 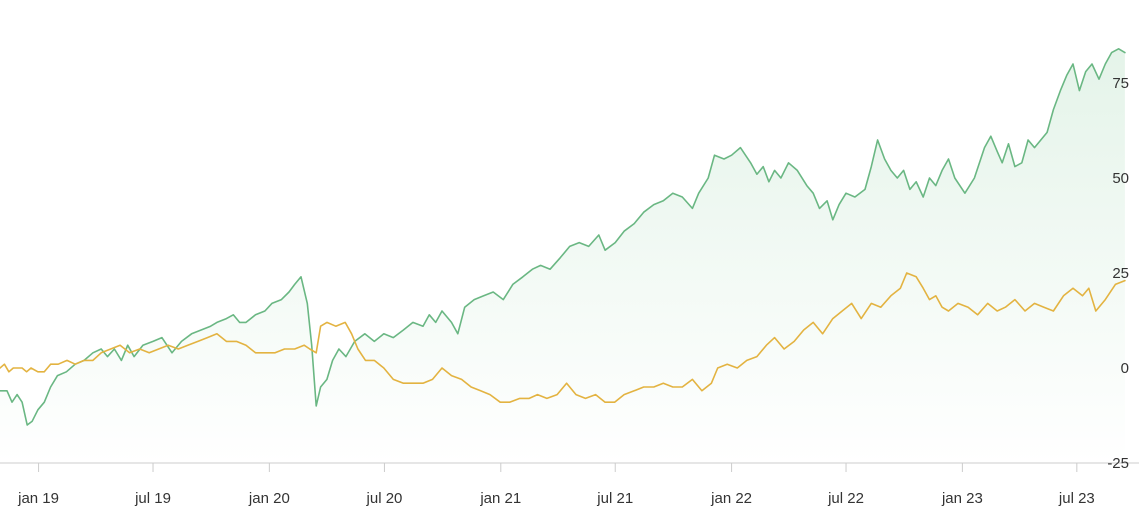 I want to click on x-tick-label: jul 21, so click(x=614, y=498).